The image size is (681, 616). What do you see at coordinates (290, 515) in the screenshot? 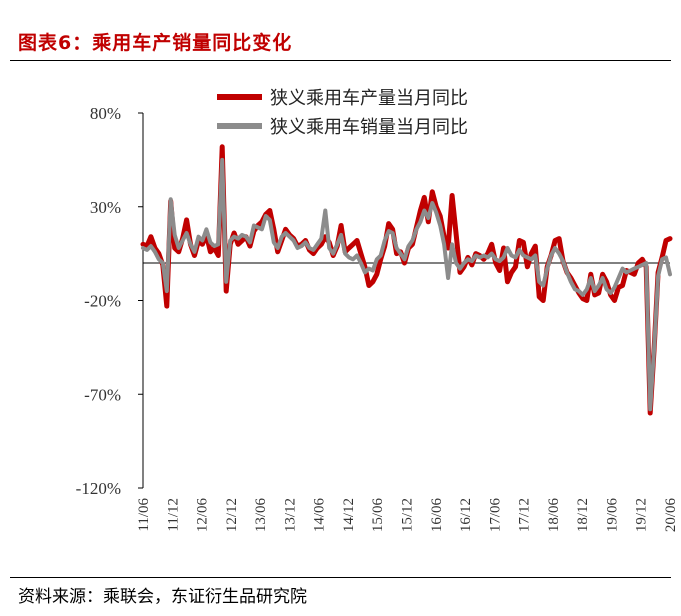
I see `x-tick-label: 13/12` at bounding box center [290, 515].